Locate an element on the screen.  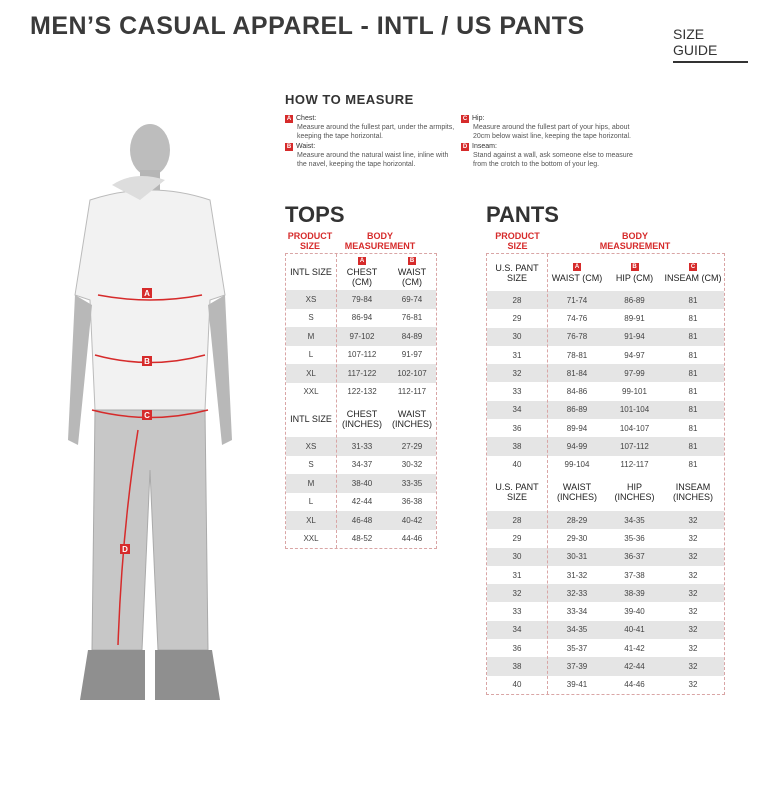
table-cell: 33-35 is located at coordinates (412, 483).